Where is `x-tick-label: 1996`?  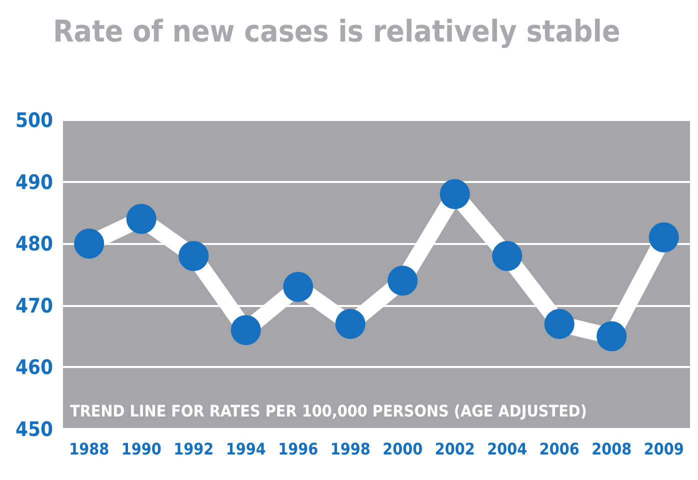
x-tick-label: 1996 is located at coordinates (298, 449).